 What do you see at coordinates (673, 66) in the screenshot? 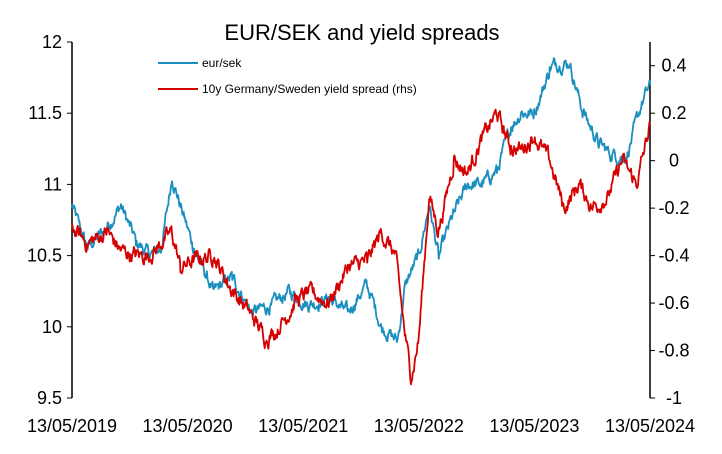
I see `y-tick-label-right: 0.4` at bounding box center [673, 66].